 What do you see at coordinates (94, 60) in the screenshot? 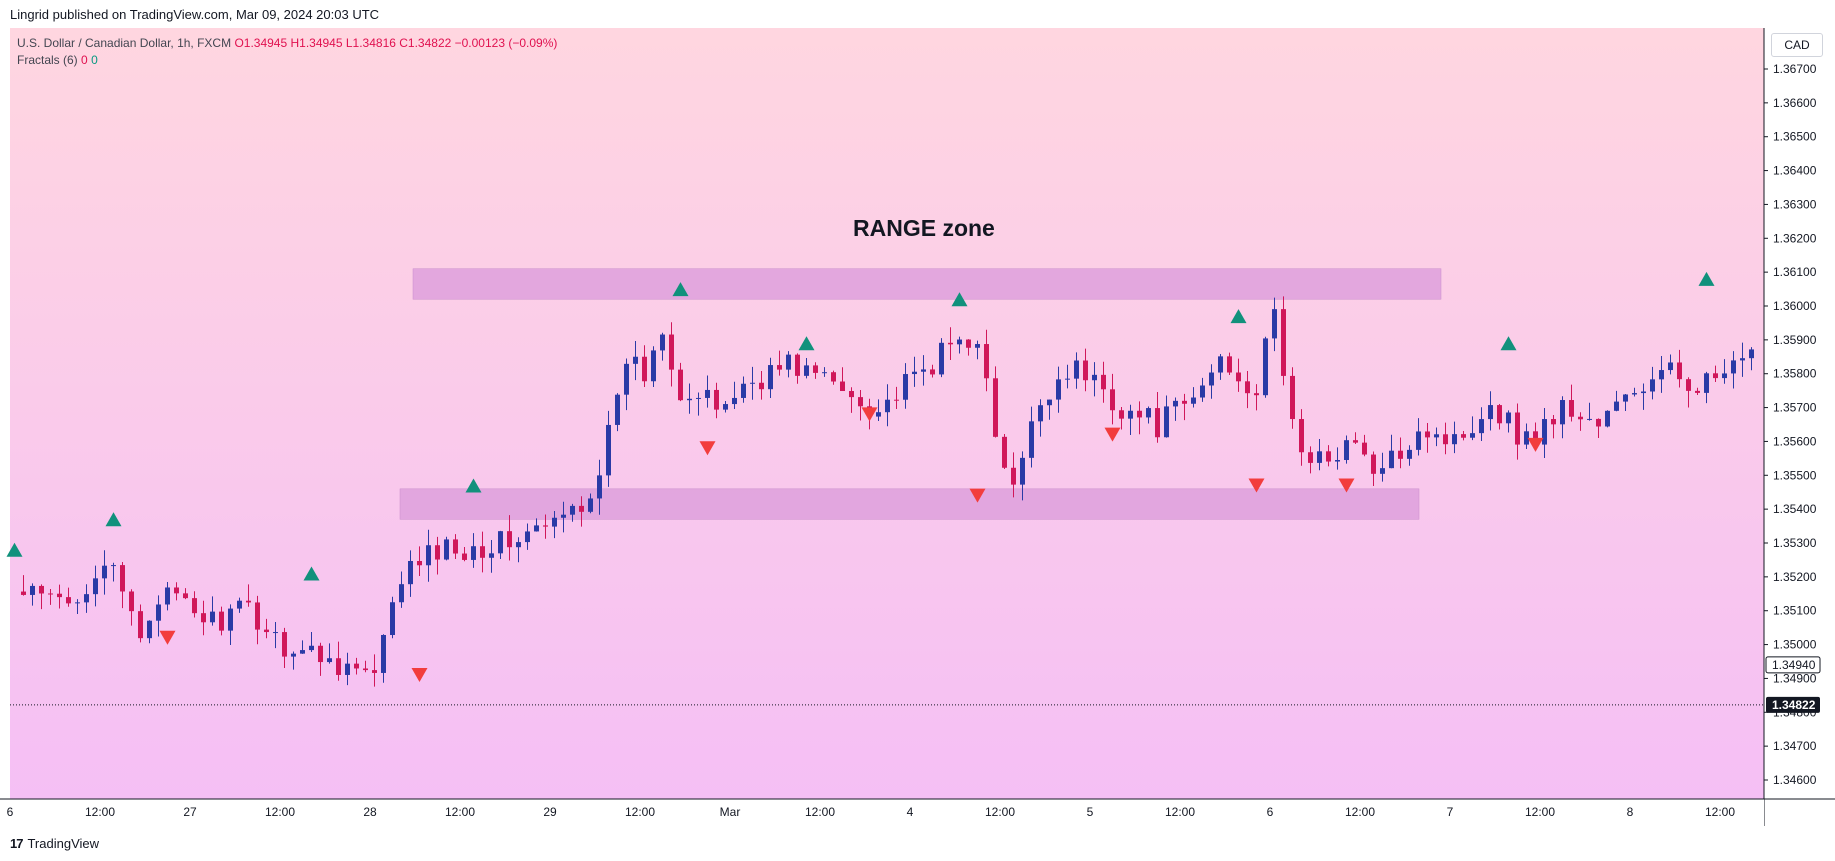
I see `indicator-down-value: 0` at bounding box center [94, 60].